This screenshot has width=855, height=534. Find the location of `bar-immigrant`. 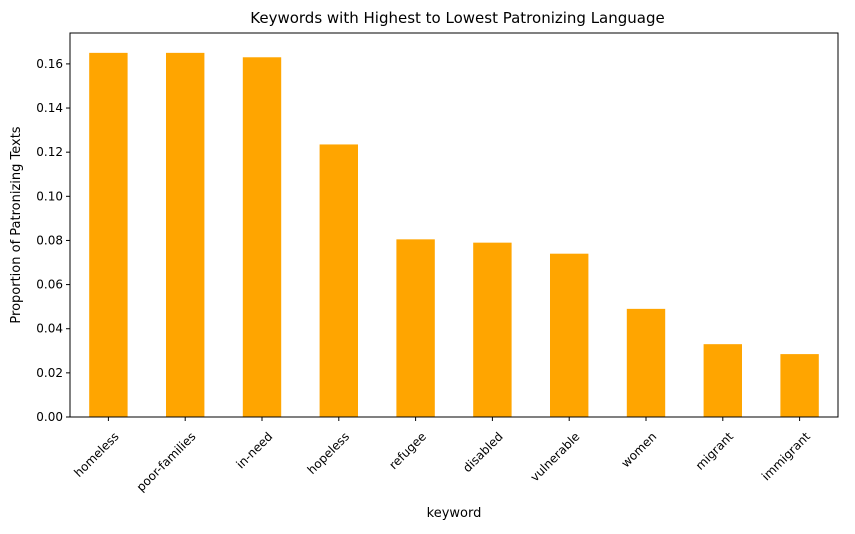

bar-immigrant is located at coordinates (799, 385).